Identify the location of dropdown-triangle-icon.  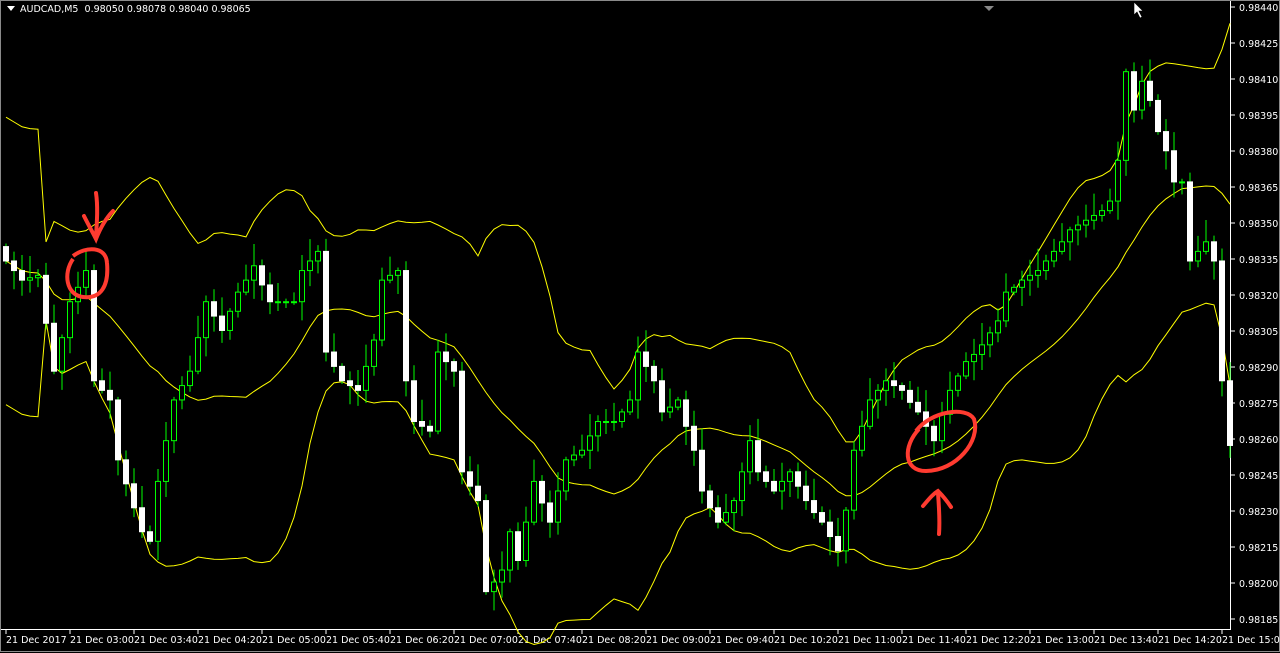
(11, 8).